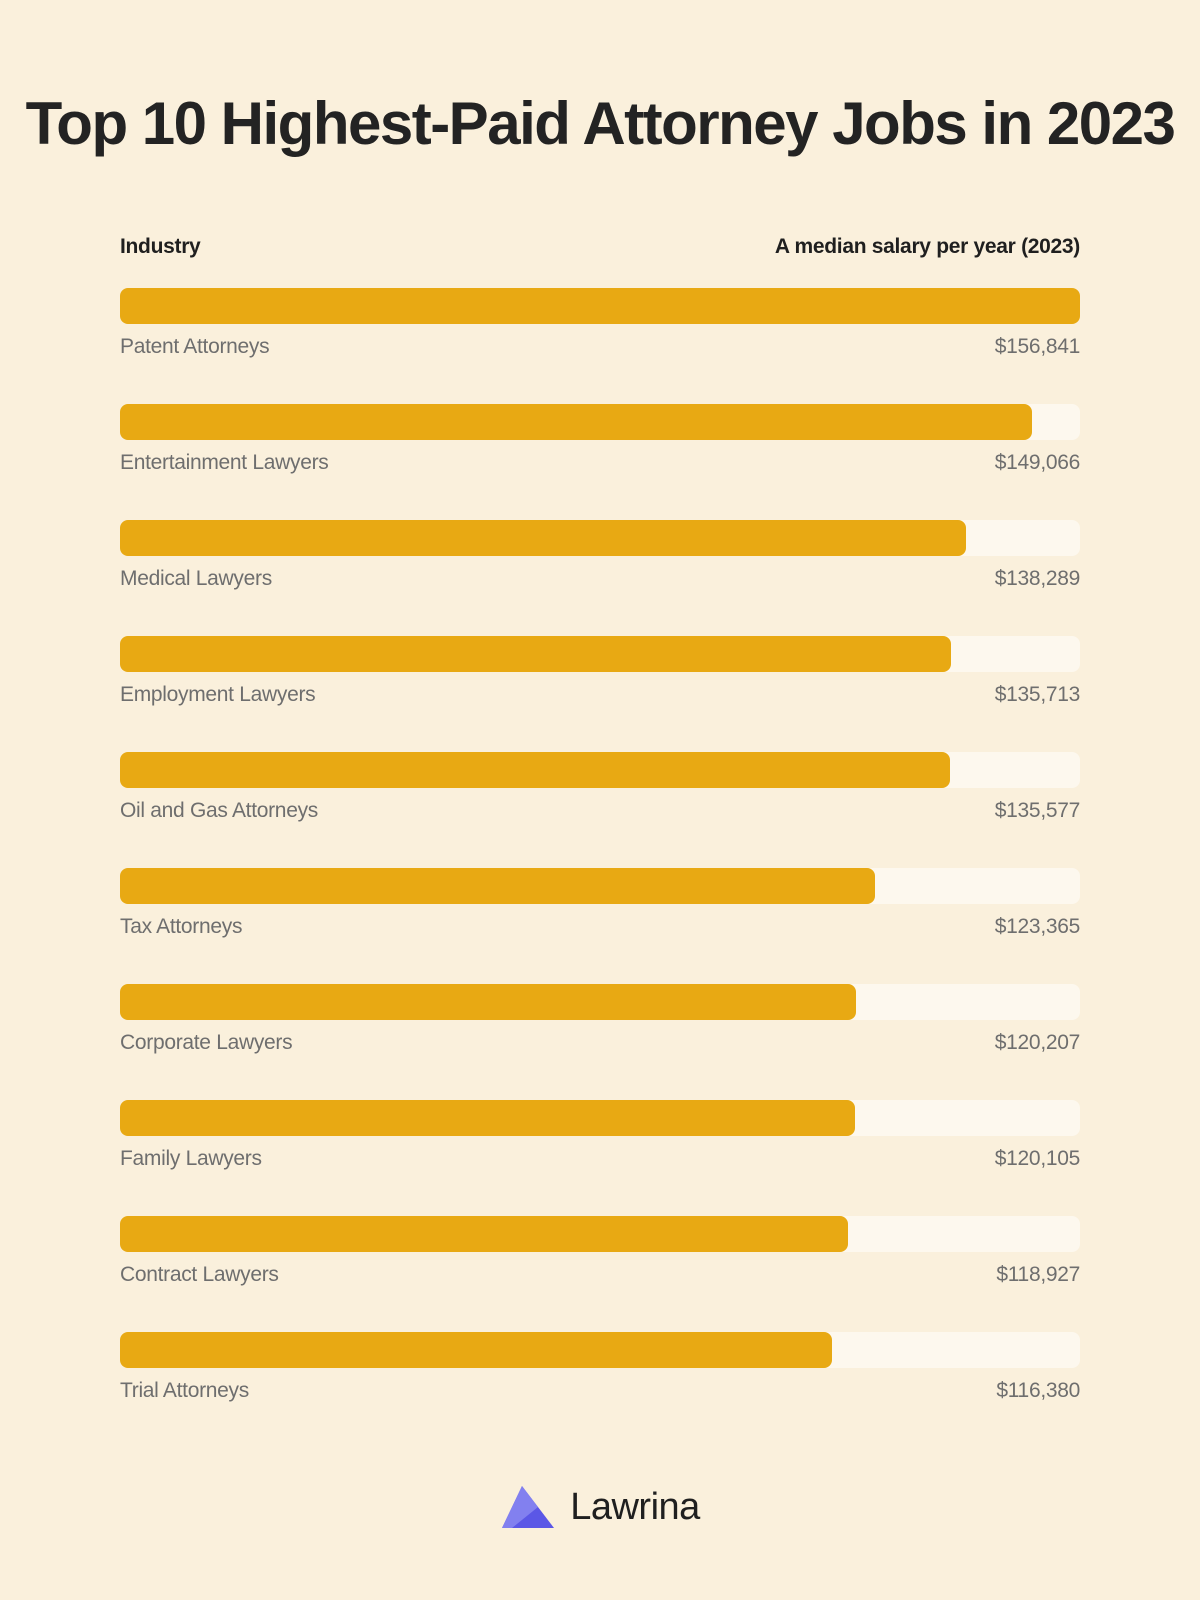  What do you see at coordinates (1037, 1158) in the screenshot?
I see `value-label: $120,105` at bounding box center [1037, 1158].